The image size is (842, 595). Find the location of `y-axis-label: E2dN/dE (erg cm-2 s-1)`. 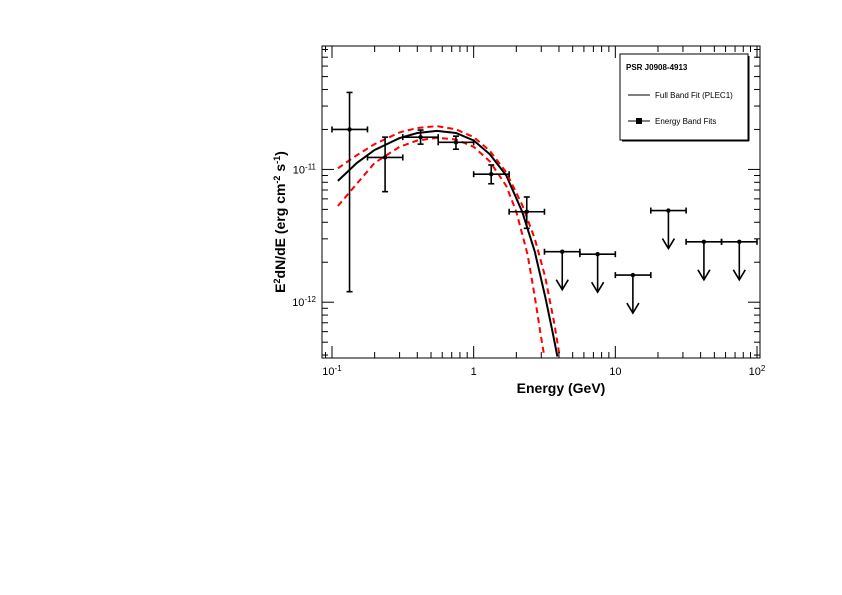

y-axis-label: E2dN/dE (erg cm-2 s-1) is located at coordinates (280, 222).